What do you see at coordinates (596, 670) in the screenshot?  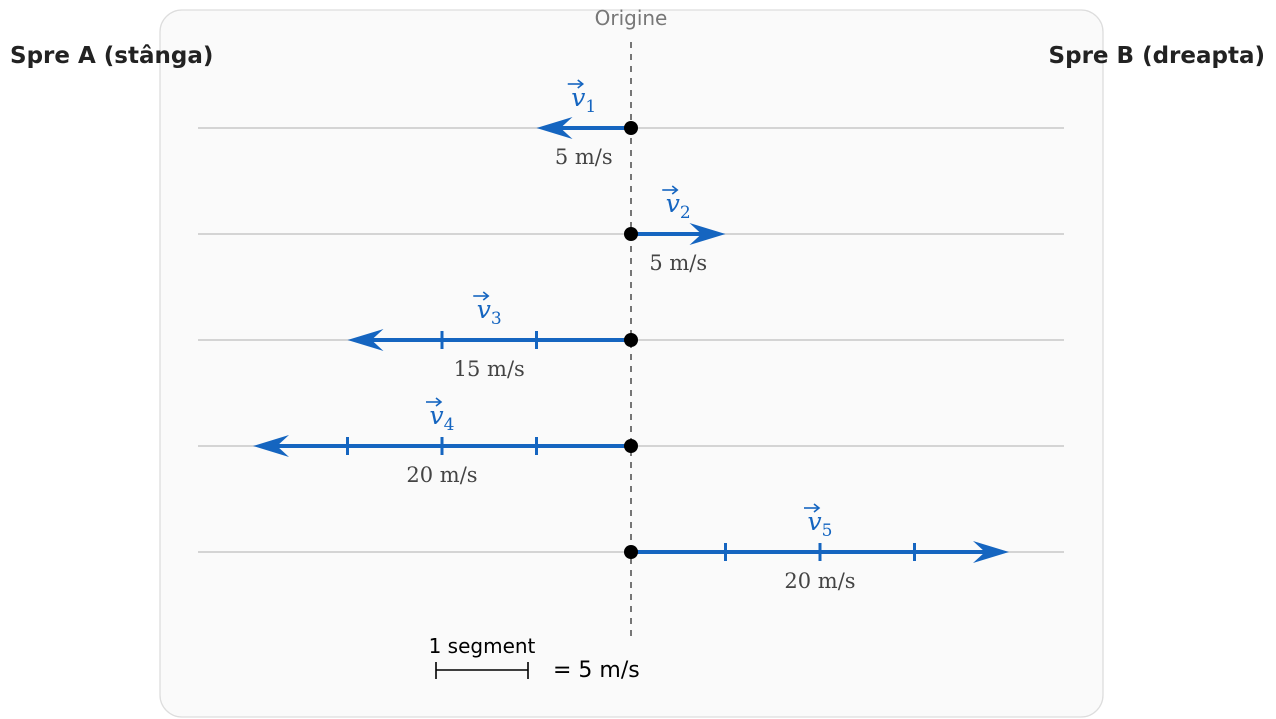 I see `scale-equals-label: = 5 m/s` at bounding box center [596, 670].